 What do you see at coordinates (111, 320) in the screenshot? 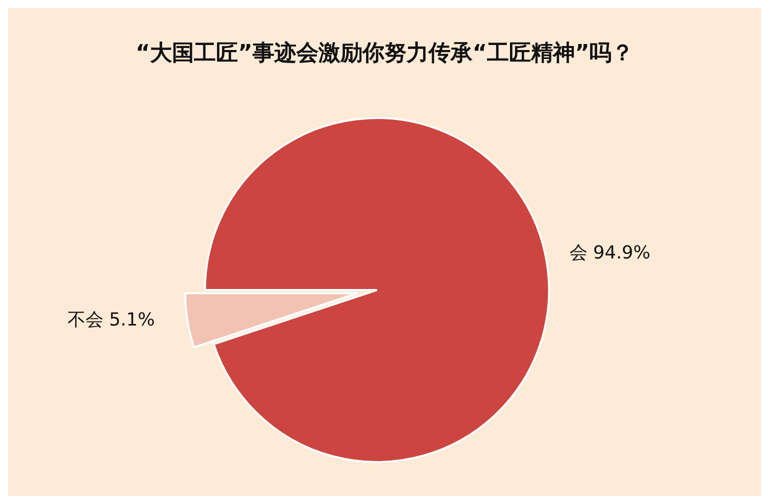
I see `slice-label: 不会 5.1%` at bounding box center [111, 320].